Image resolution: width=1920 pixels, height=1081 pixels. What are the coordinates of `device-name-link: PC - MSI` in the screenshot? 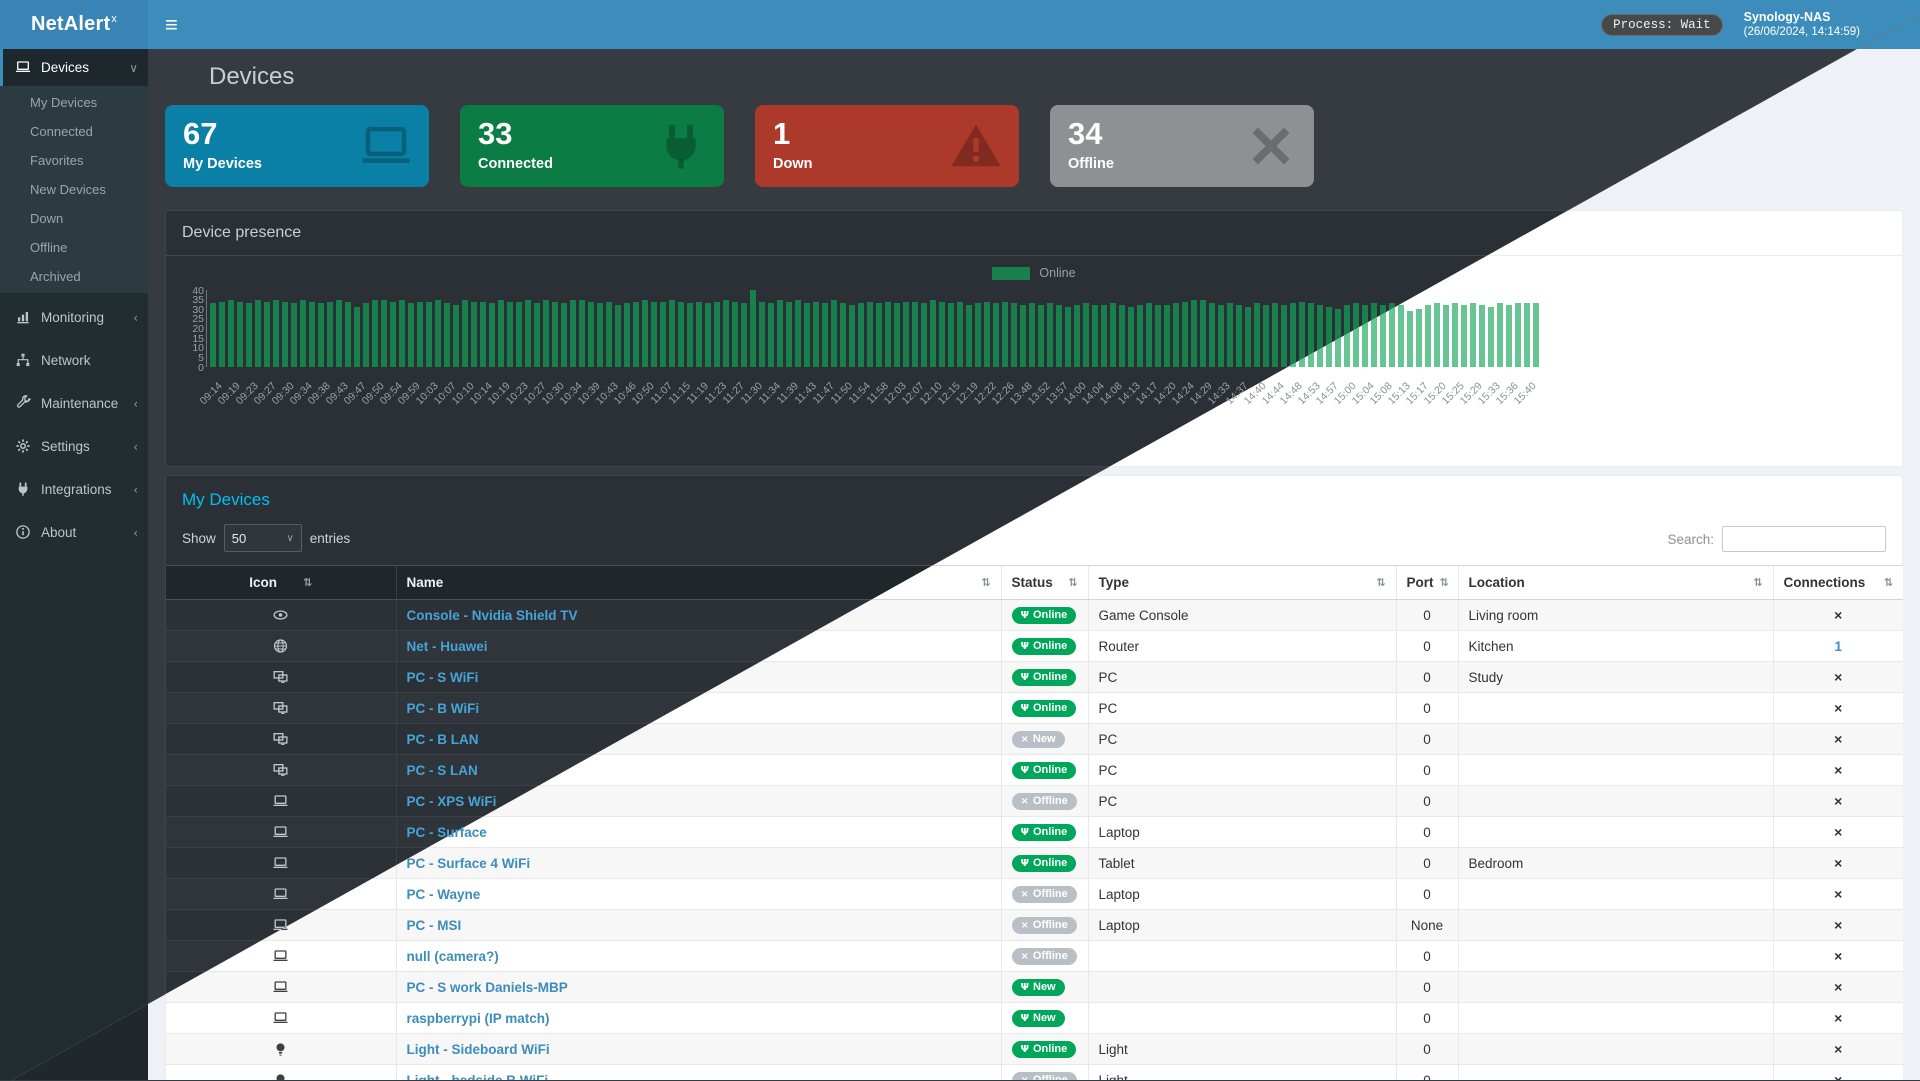 It's located at (434, 925).